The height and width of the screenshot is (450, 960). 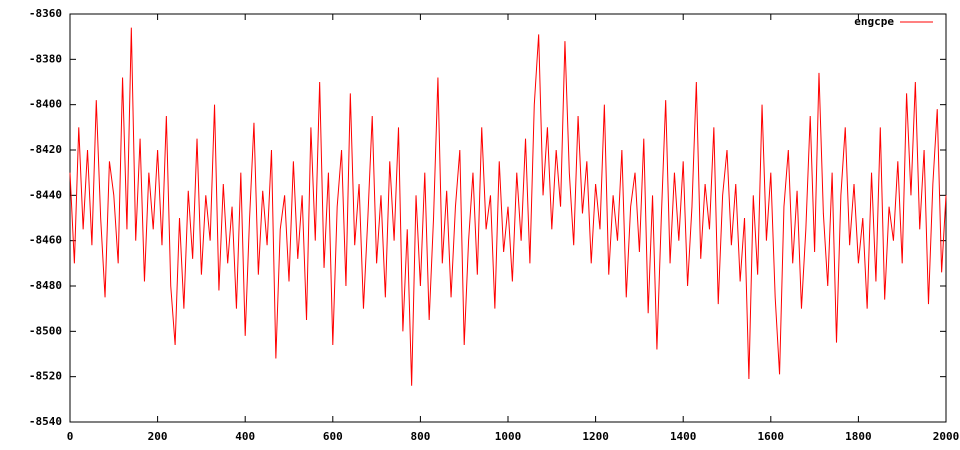 What do you see at coordinates (45, 376) in the screenshot?
I see `y-tick-label: -8520` at bounding box center [45, 376].